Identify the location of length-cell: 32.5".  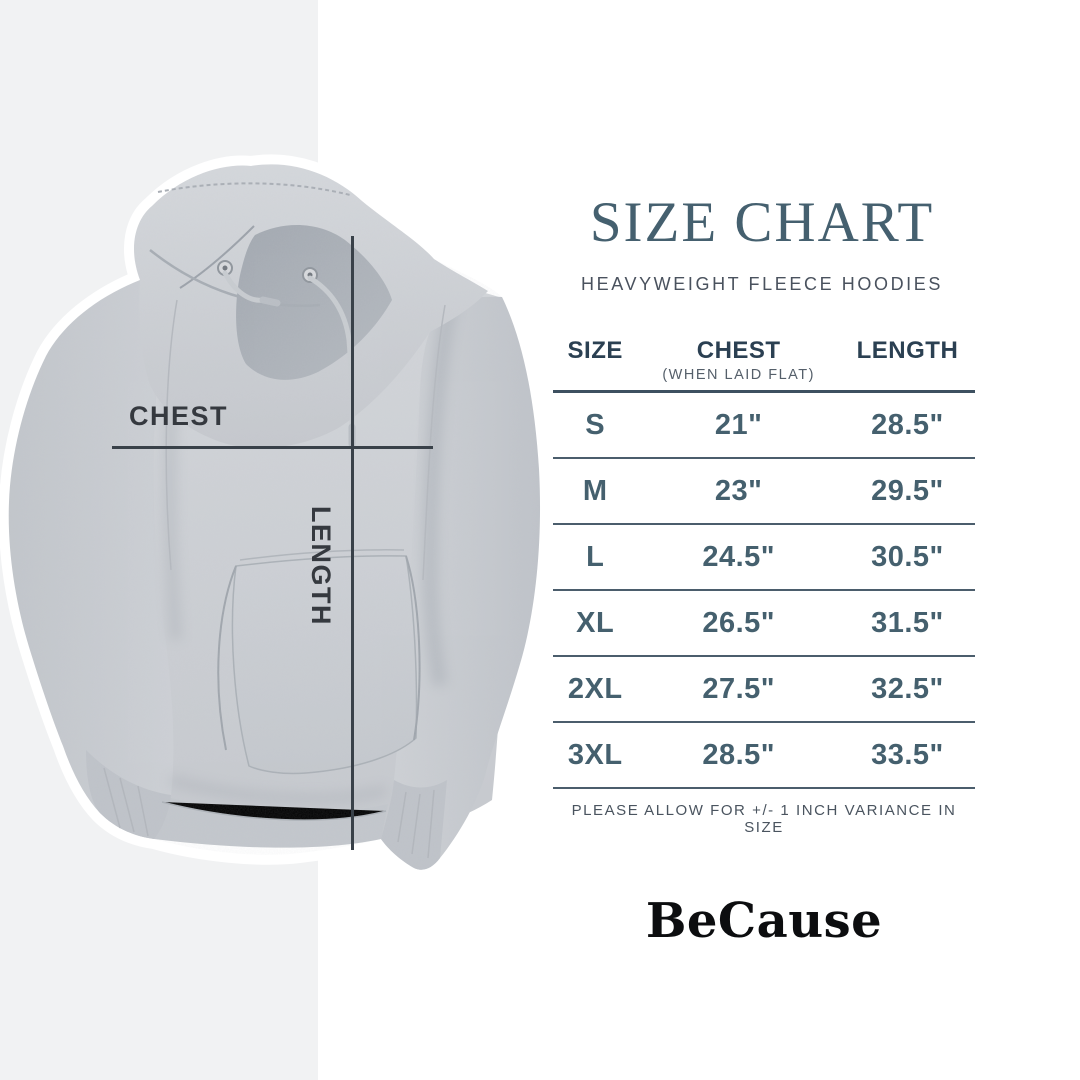
(907, 688).